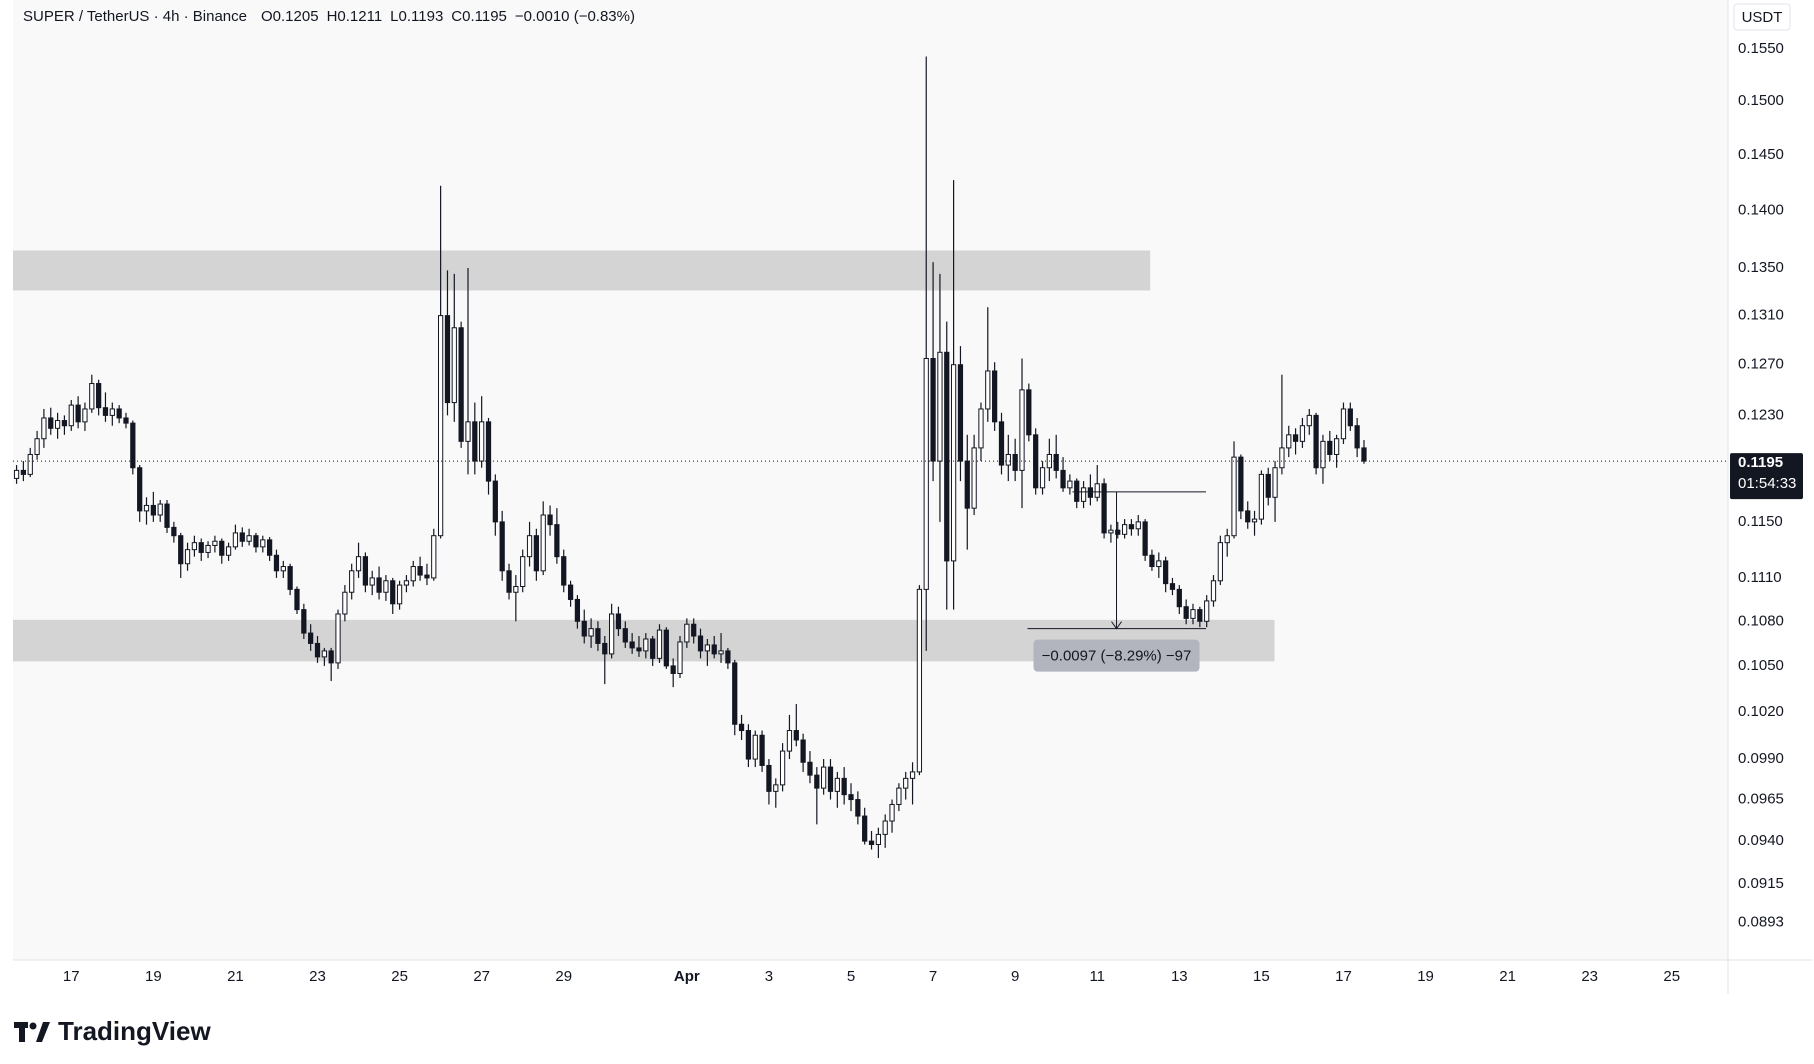 The width and height of the screenshot is (1814, 1064). Describe the element at coordinates (1425, 976) in the screenshot. I see `x-tick-label: 19` at that location.